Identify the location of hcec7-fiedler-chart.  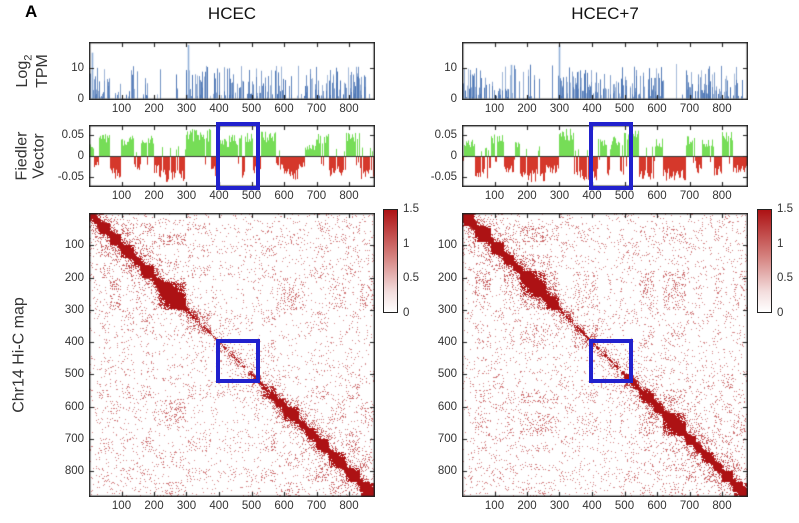
(605, 156).